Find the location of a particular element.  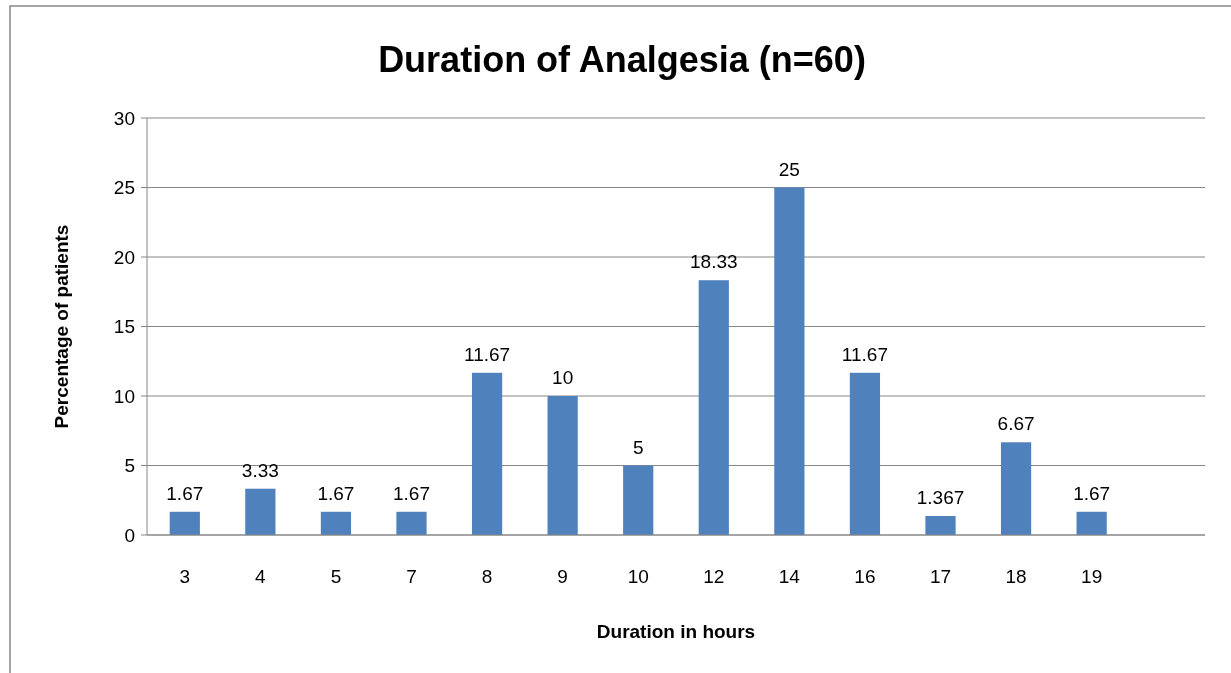

x-tick-label: 10 is located at coordinates (638, 576).